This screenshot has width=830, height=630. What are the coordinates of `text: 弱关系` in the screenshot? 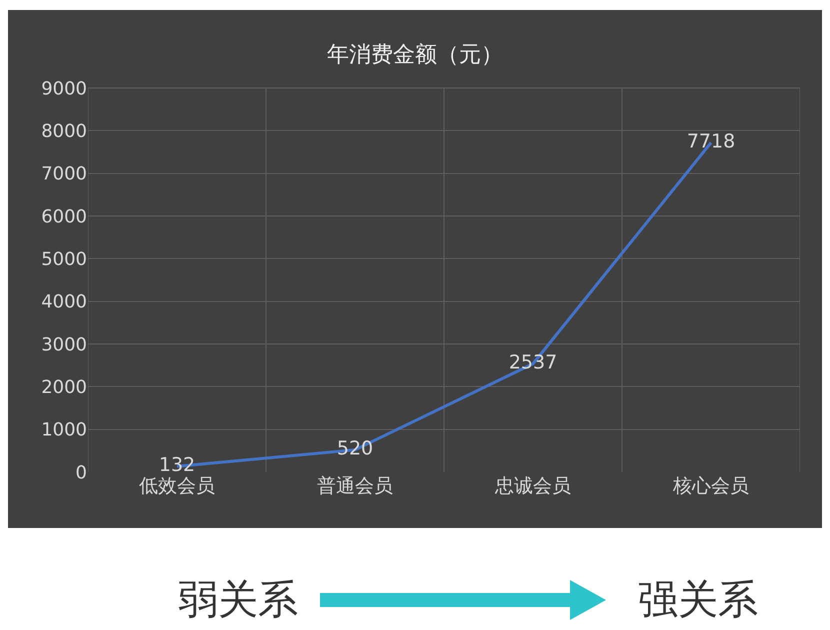 It's located at (238, 600).